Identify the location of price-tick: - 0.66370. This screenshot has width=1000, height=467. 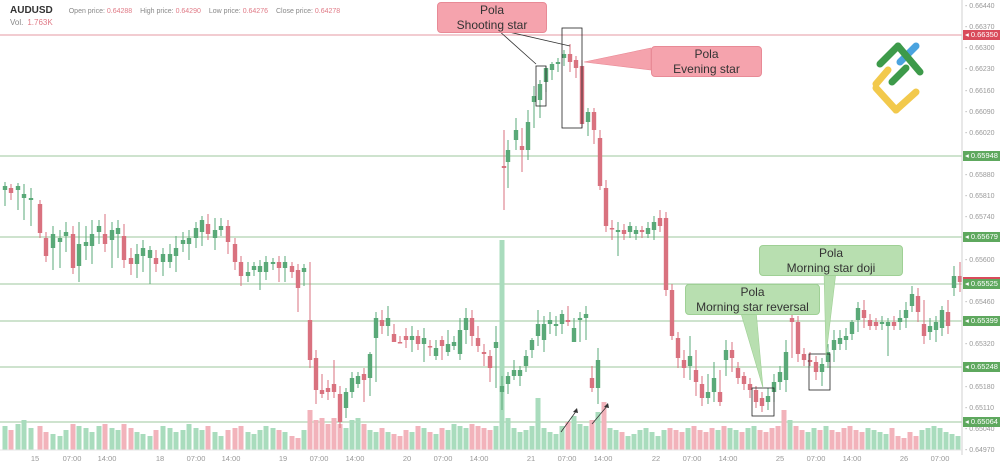
(980, 28).